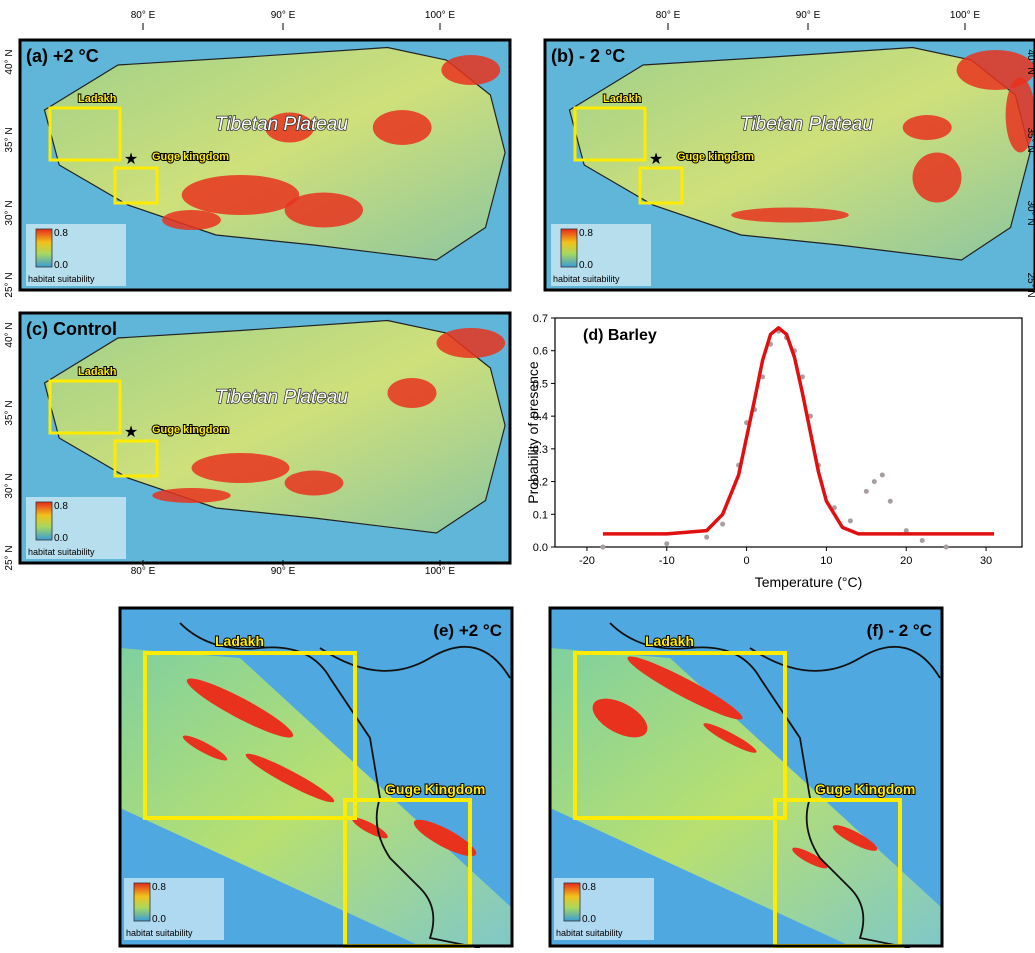 The image size is (1035, 953). I want to click on fit-line, so click(798, 431).